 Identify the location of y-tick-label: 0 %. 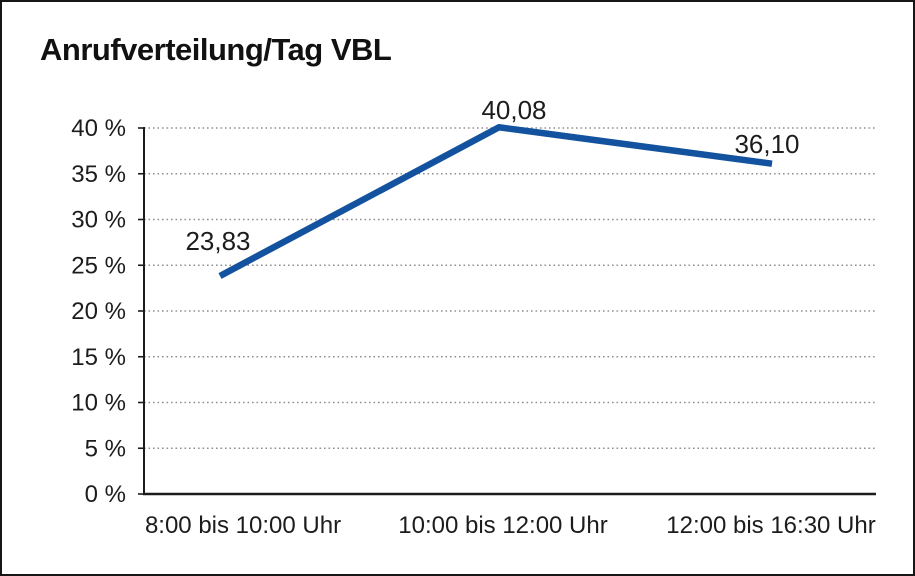
(105, 494).